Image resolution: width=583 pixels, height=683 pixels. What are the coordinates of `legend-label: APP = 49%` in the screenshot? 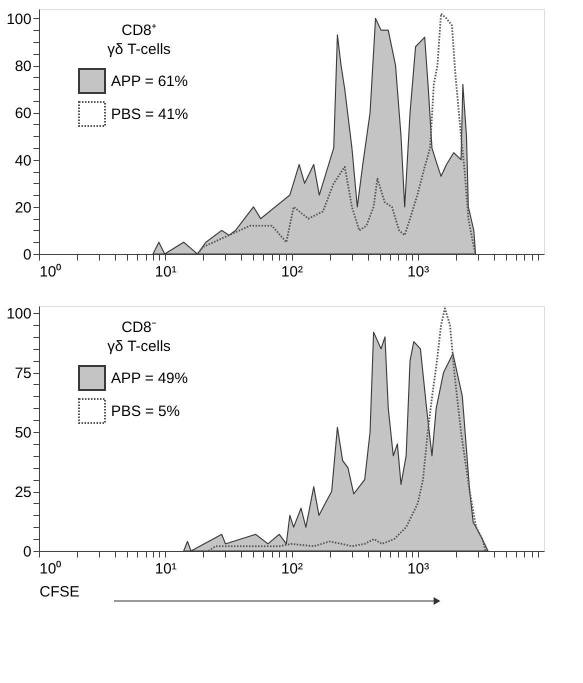 It's located at (149, 378).